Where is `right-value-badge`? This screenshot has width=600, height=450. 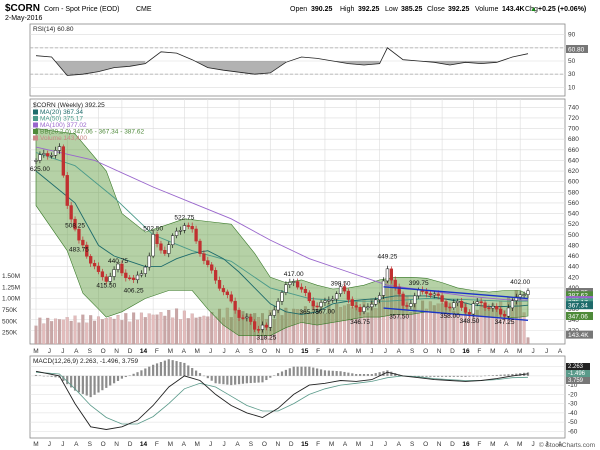 right-value-badge is located at coordinates (579, 305).